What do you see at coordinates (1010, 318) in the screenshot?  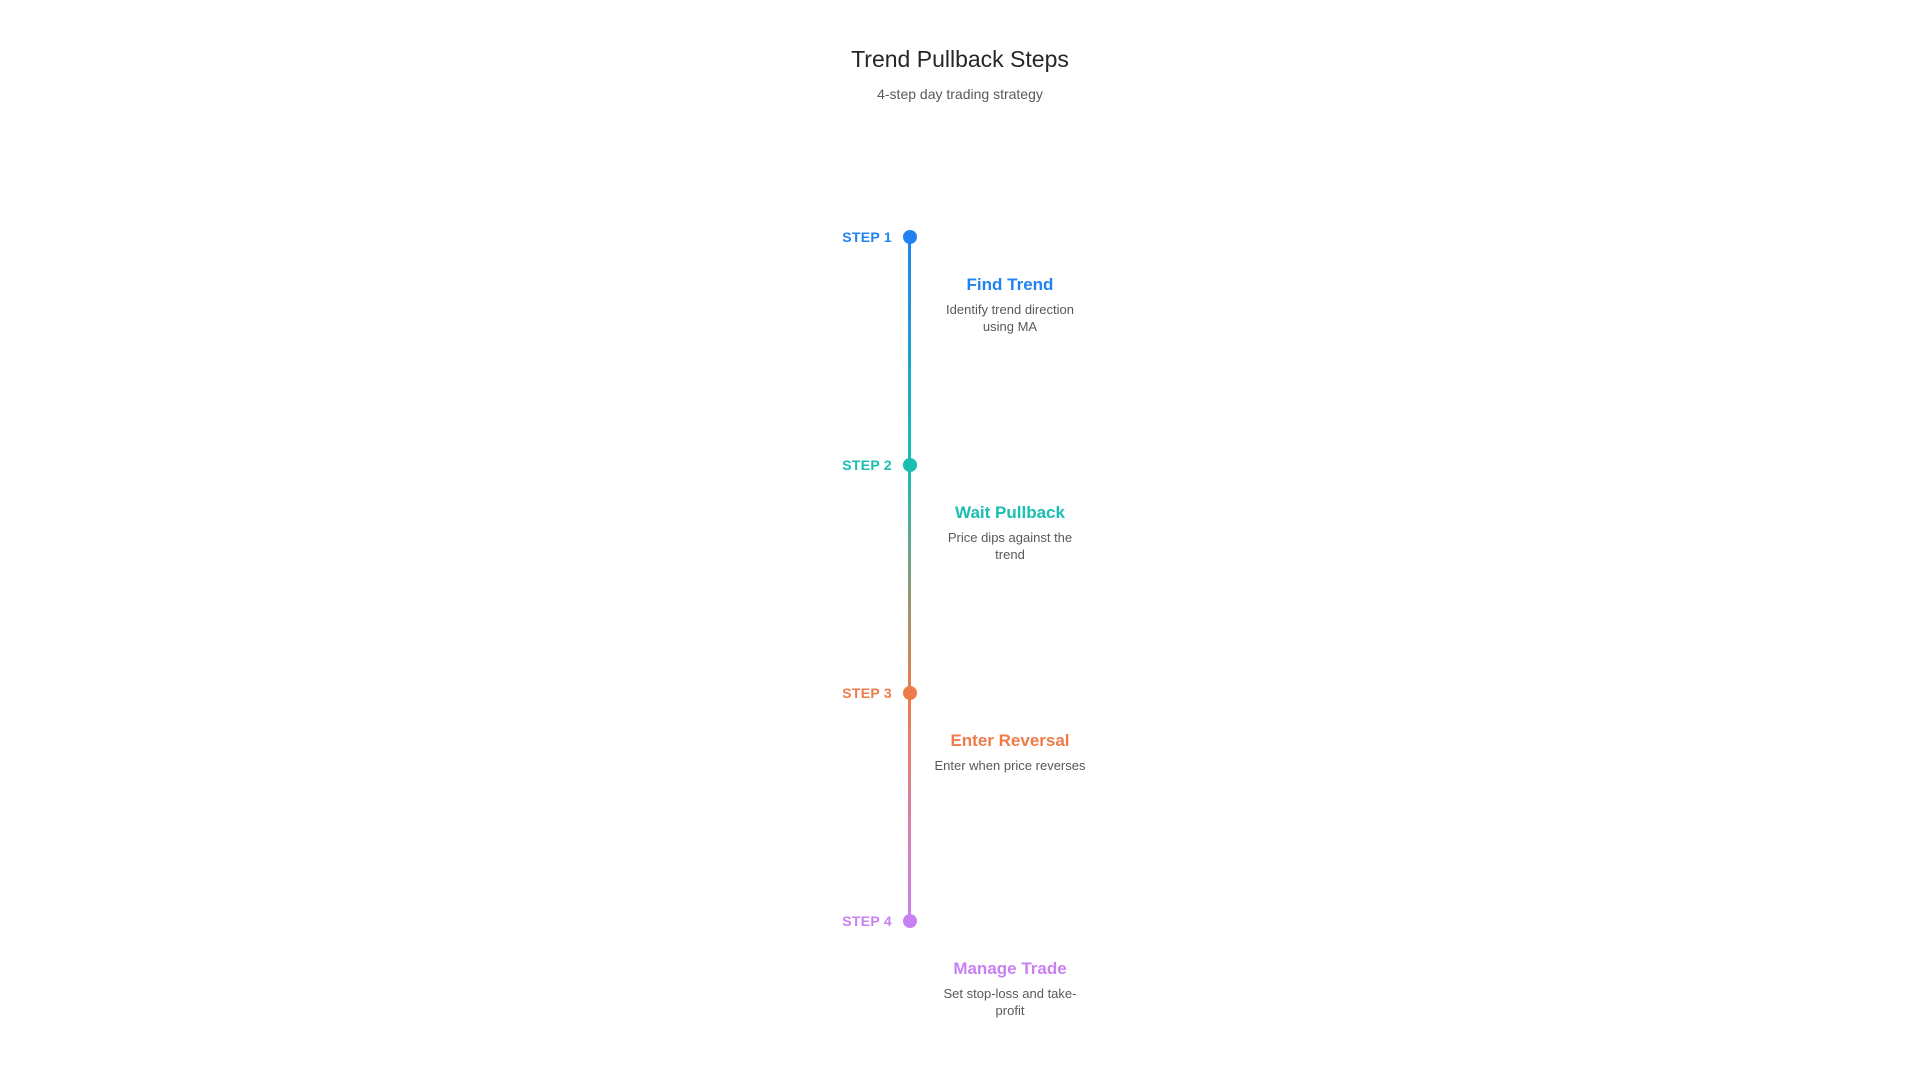 I see `step-description: Identify trend direction using MA` at bounding box center [1010, 318].